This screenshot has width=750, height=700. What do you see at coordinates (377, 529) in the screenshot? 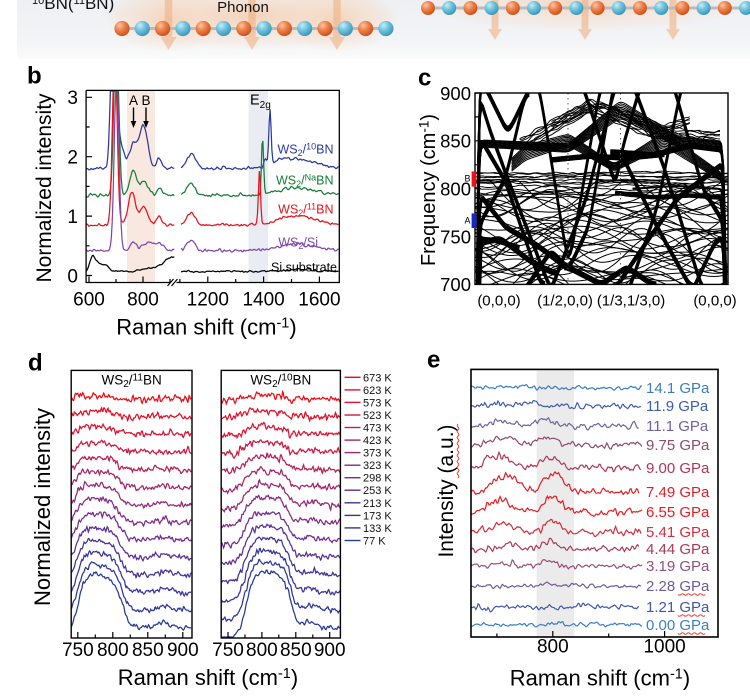
I see `svg-text: 133 K` at bounding box center [377, 529].